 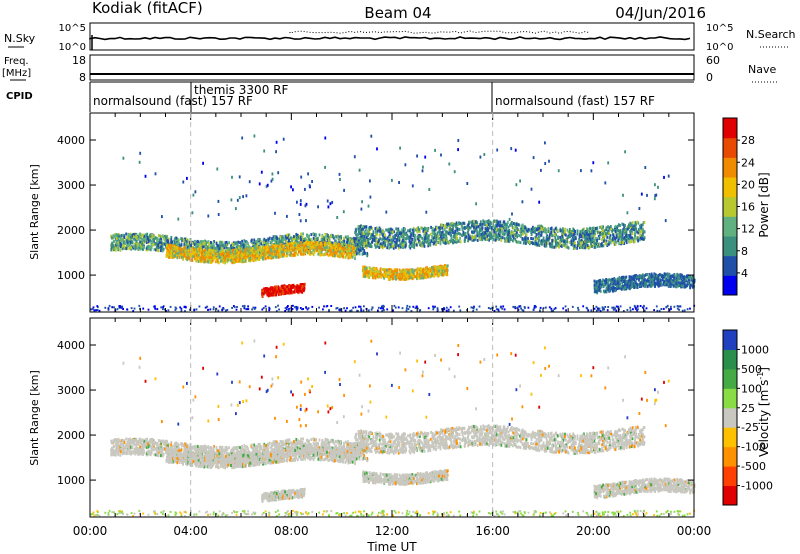 I want to click on cpid-normalsound-1: normalsound (fast) 157 RF, so click(x=173, y=101).